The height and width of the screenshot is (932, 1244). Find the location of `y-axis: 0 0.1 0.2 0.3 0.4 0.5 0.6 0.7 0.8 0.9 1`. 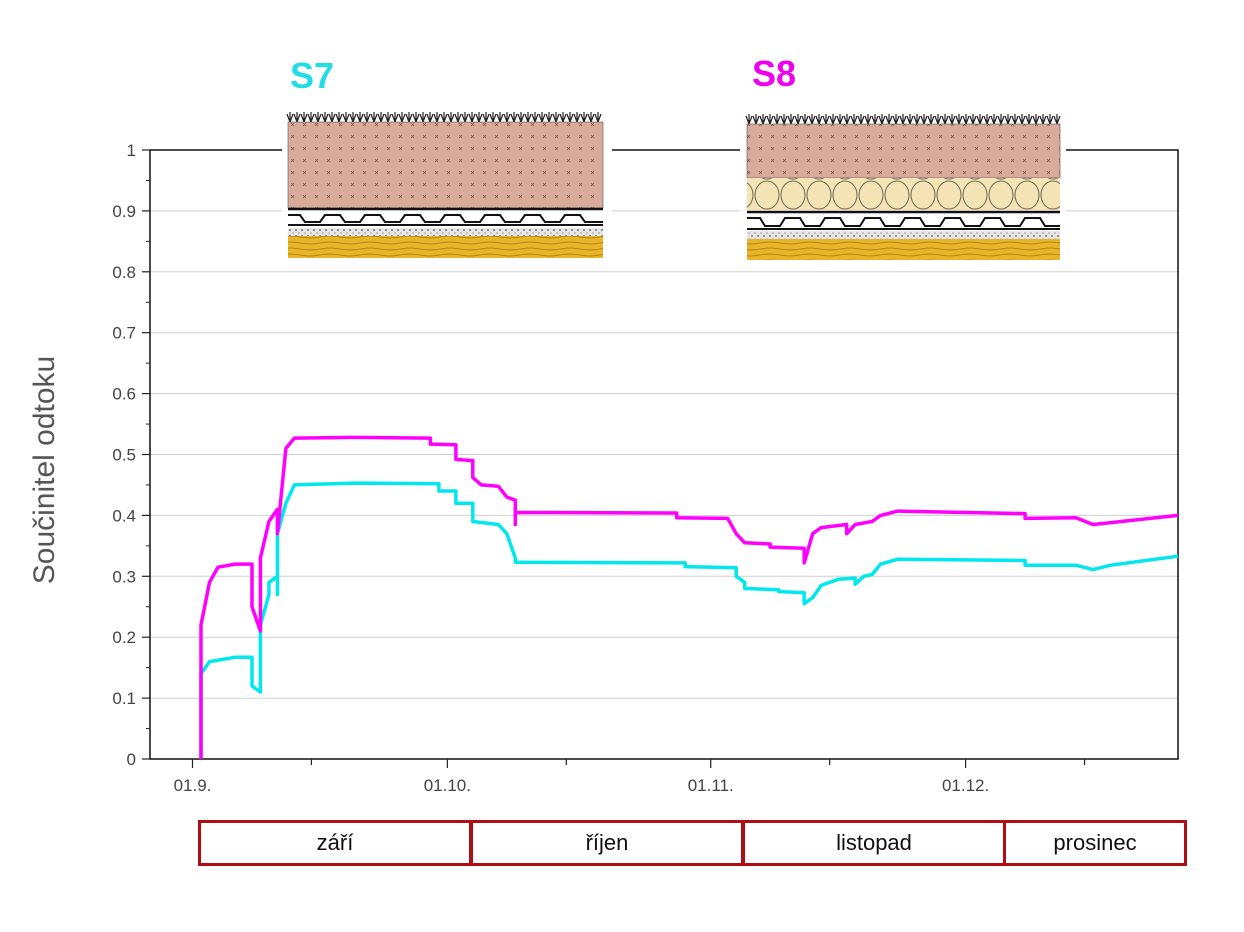

y-axis: 0 0.1 0.2 0.3 0.4 0.5 0.6 0.7 0.8 0.9 1 is located at coordinates (131, 455).